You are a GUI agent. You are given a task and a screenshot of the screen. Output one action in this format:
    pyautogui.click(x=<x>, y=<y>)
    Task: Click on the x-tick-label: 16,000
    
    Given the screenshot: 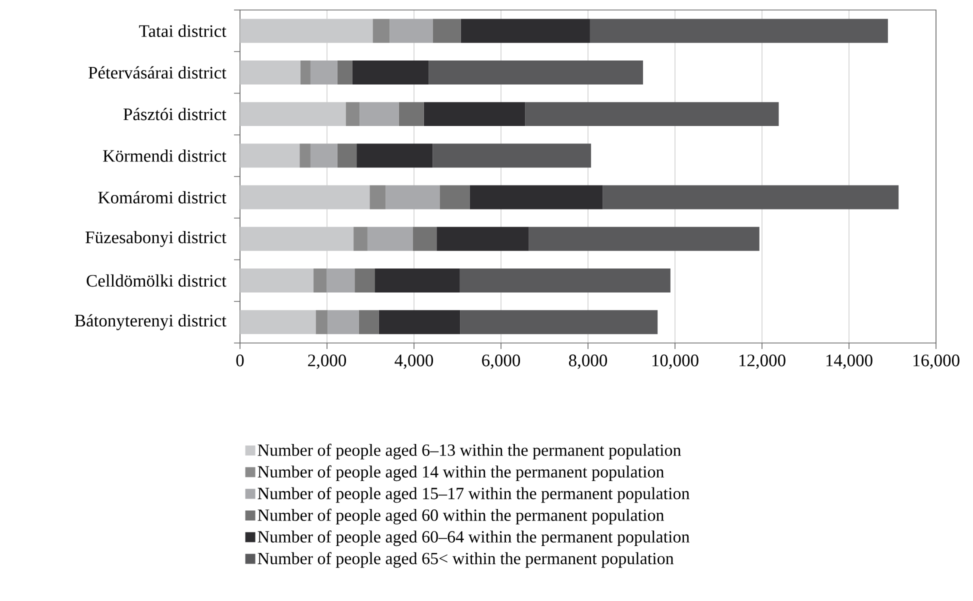 What is the action you would take?
    pyautogui.click(x=936, y=361)
    